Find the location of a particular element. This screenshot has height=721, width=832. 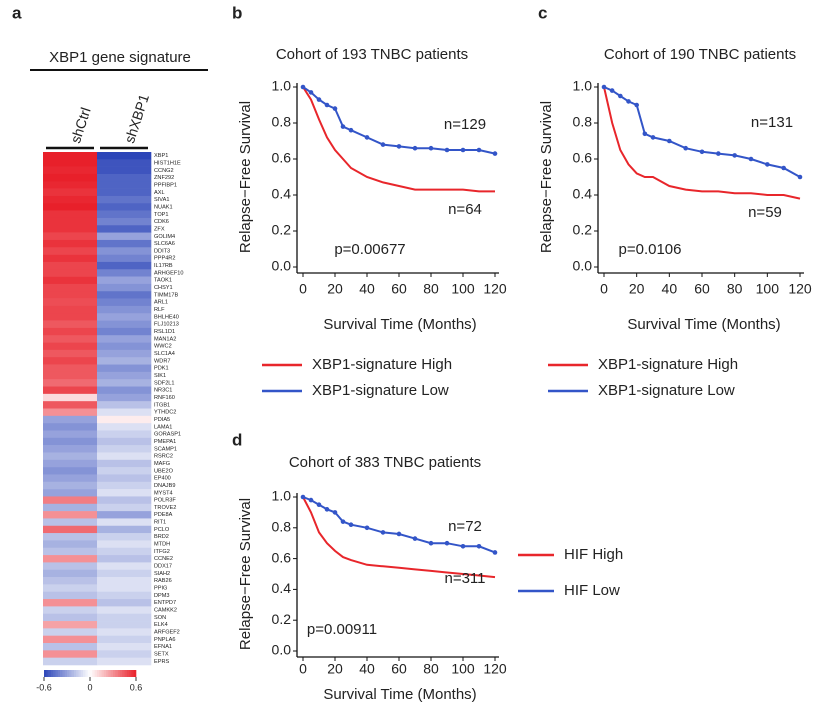

x-tick-label: 80 is located at coordinates (431, 289).